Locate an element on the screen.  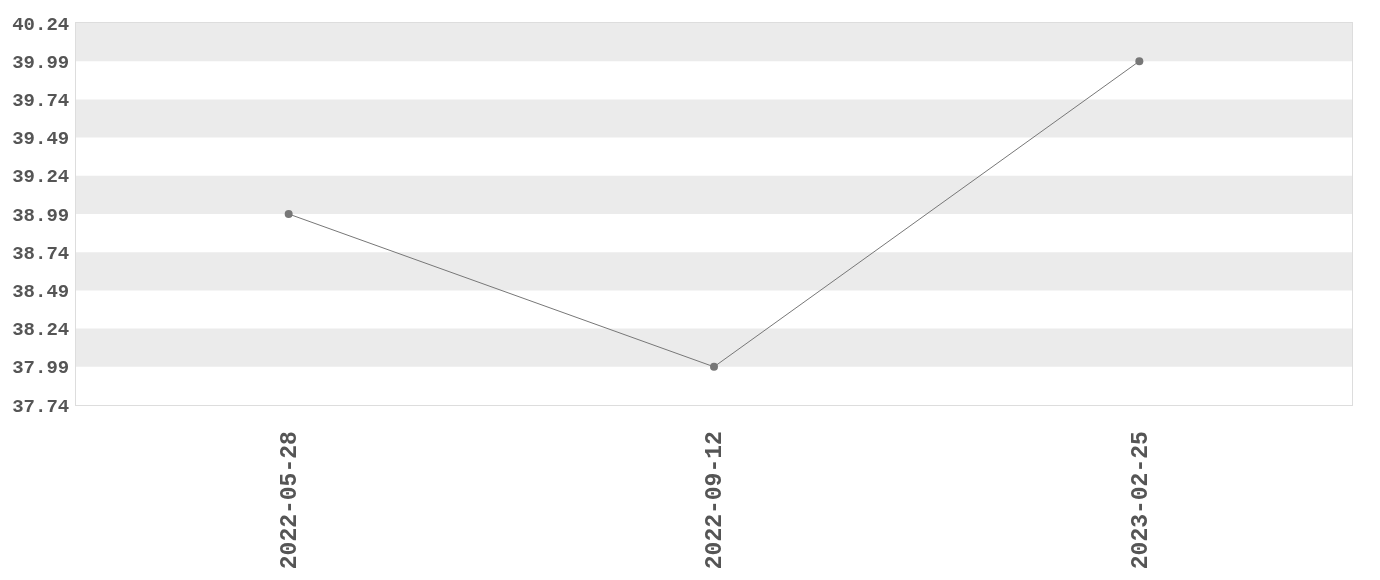
y-tick-label: 39.99 is located at coordinates (41, 62).